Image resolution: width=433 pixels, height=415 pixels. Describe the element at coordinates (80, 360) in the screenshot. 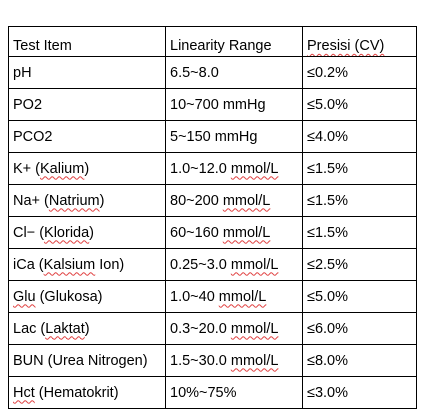

I see `test-item-prefix: BUN (Urea Nitrogen)` at that location.